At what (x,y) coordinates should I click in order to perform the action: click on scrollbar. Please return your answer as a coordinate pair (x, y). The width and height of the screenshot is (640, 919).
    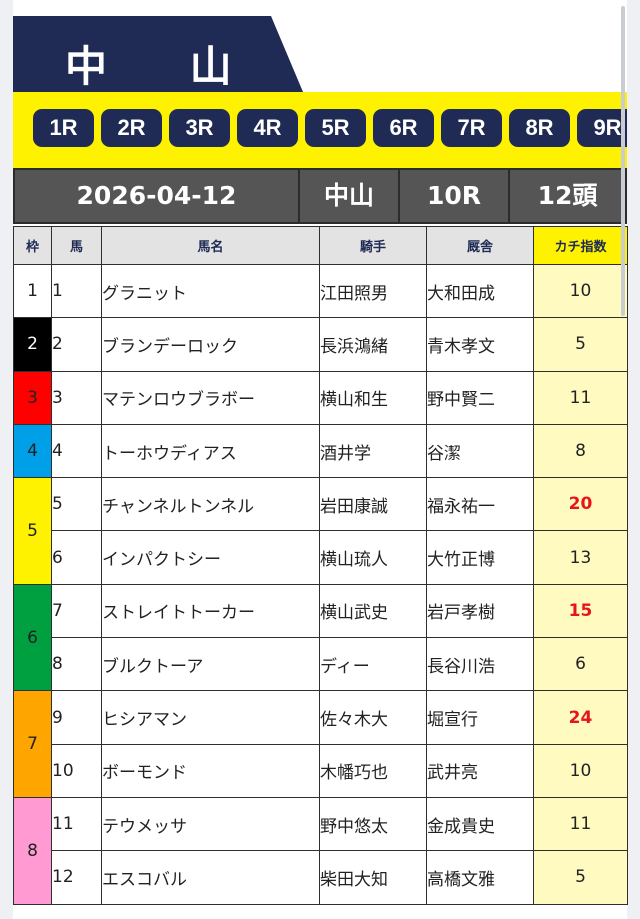
    Looking at the image, I should click on (623, 161).